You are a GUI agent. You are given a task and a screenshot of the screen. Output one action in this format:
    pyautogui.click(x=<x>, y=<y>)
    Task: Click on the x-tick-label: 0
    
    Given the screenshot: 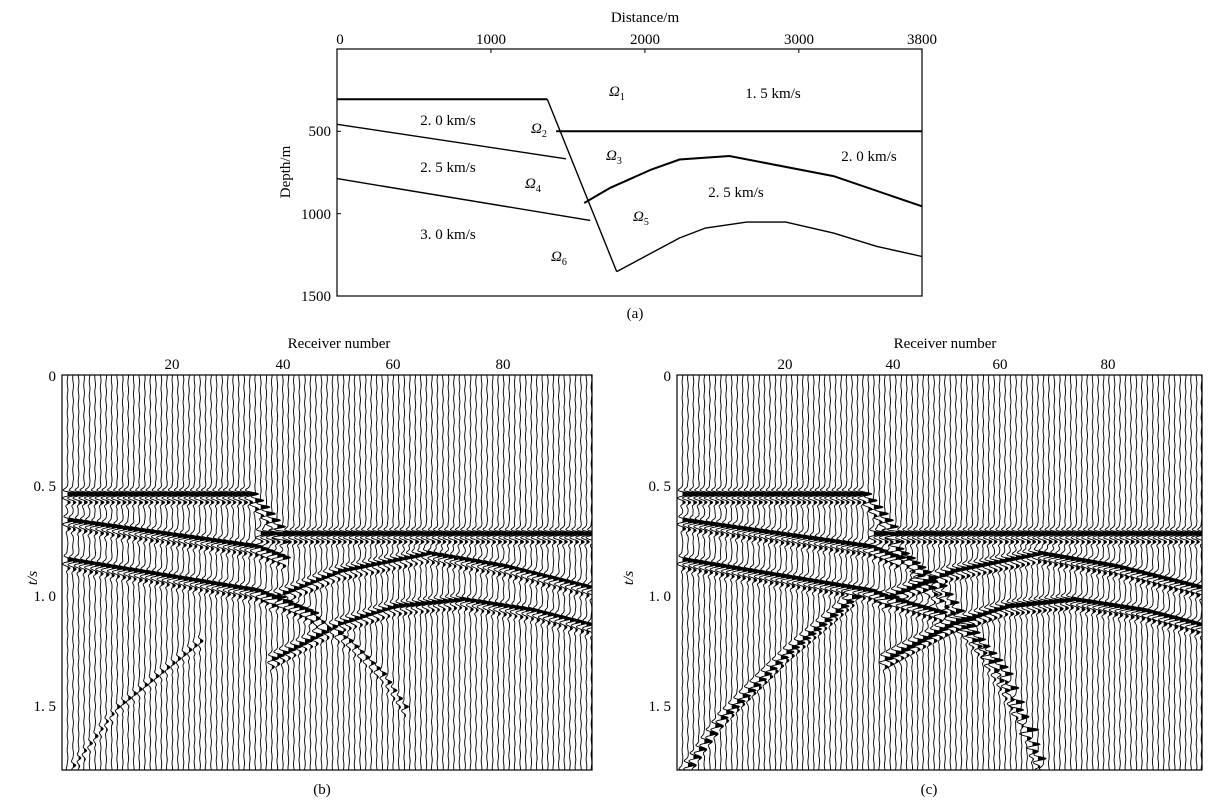 What is the action you would take?
    pyautogui.click(x=340, y=40)
    